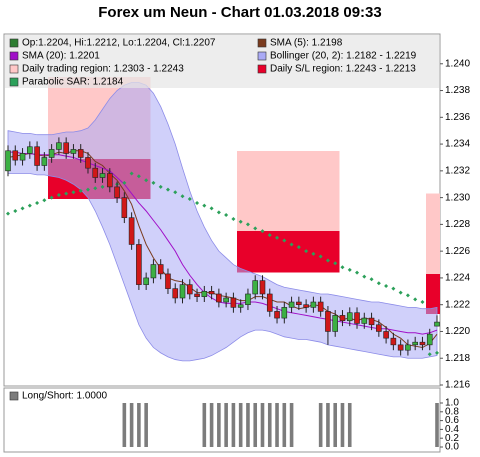 This screenshot has width=480, height=457. Describe the element at coordinates (222, 61) in the screenshot. I see `legend-box` at that location.